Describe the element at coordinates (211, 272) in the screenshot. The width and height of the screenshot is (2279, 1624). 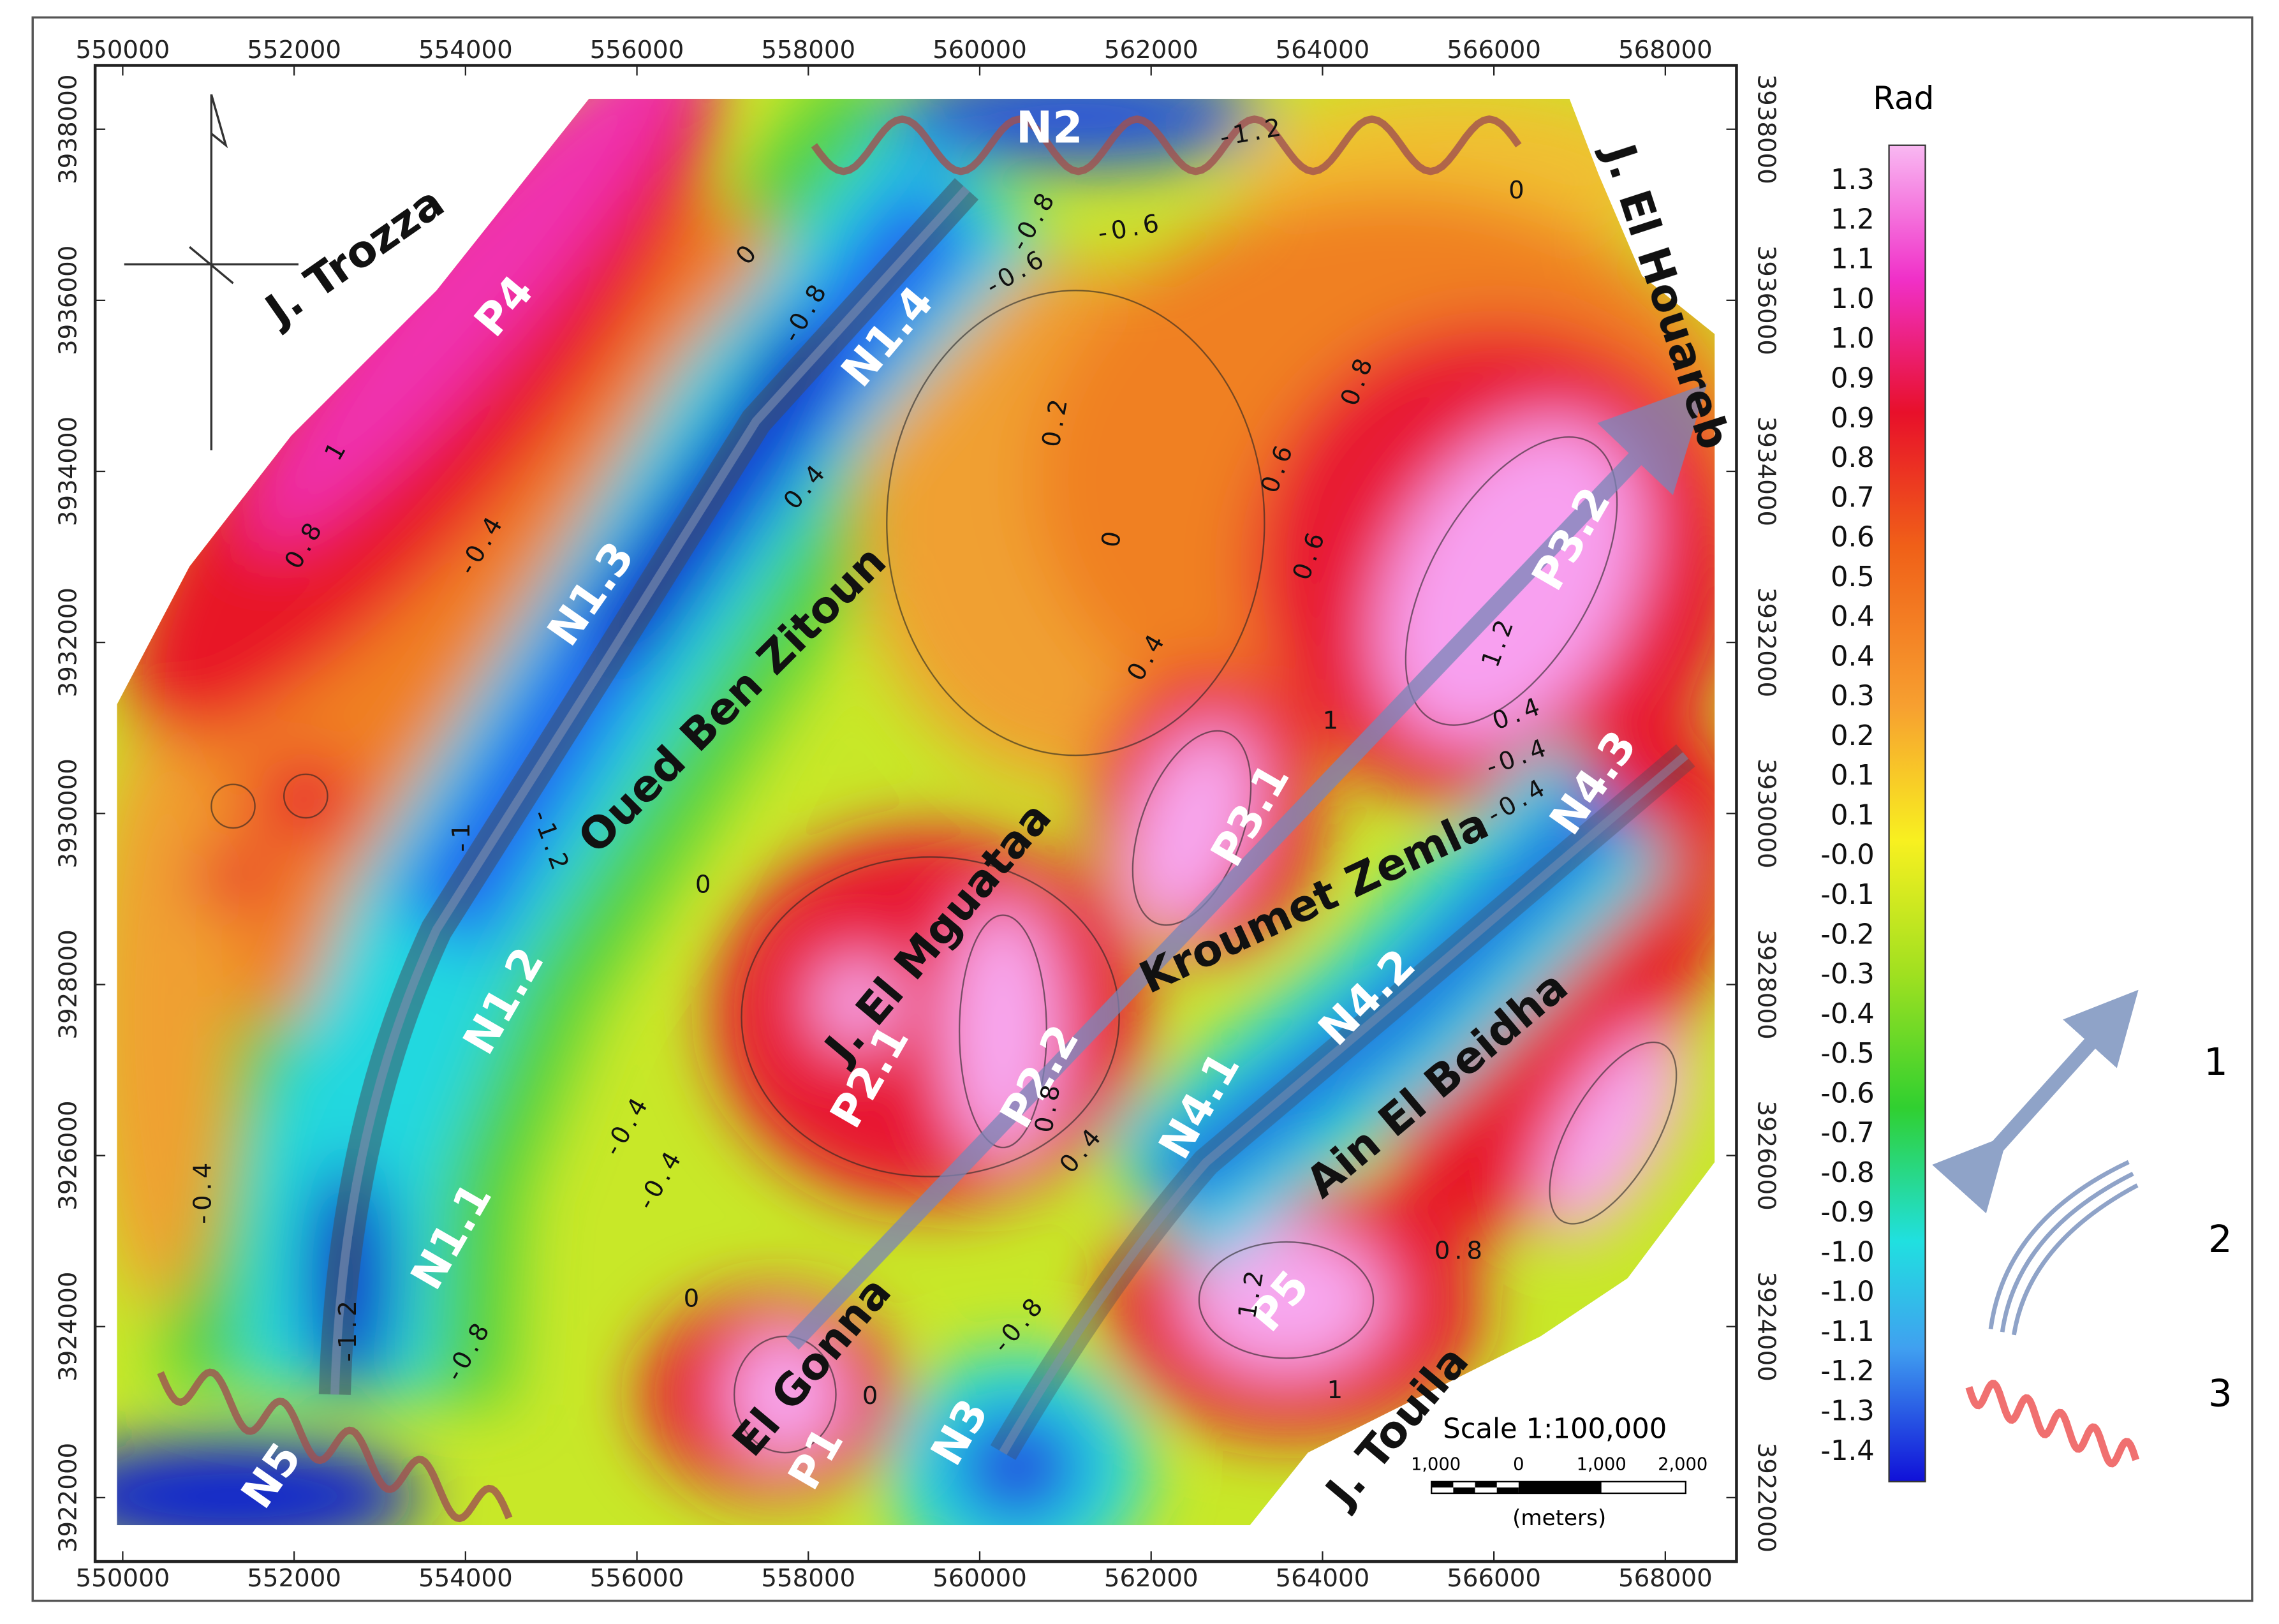
I see `north-arrow` at that location.